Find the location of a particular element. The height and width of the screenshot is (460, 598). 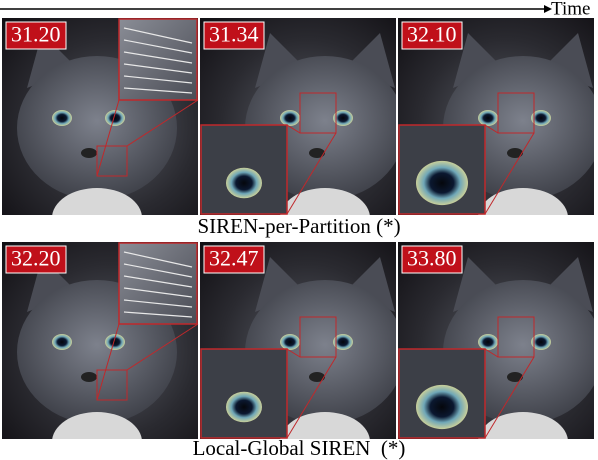

photo-panel: 31.34 is located at coordinates (298, 116).